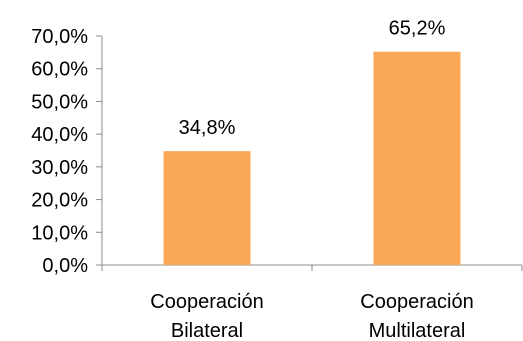 This screenshot has width=523, height=341. Describe the element at coordinates (67, 151) in the screenshot. I see `y-axis: 0,0% 10,0% 20,0% 30,0% 40,0% 50,0% 60,0% 70,0%` at that location.